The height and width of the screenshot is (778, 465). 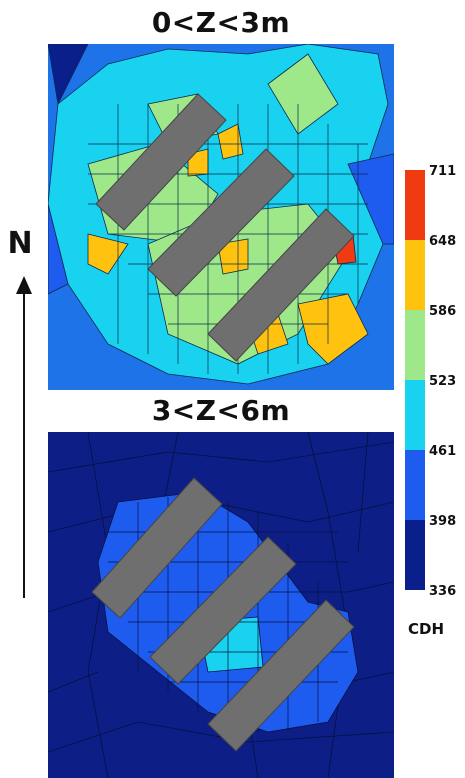 I want to click on north-label: N, so click(x=20, y=243).